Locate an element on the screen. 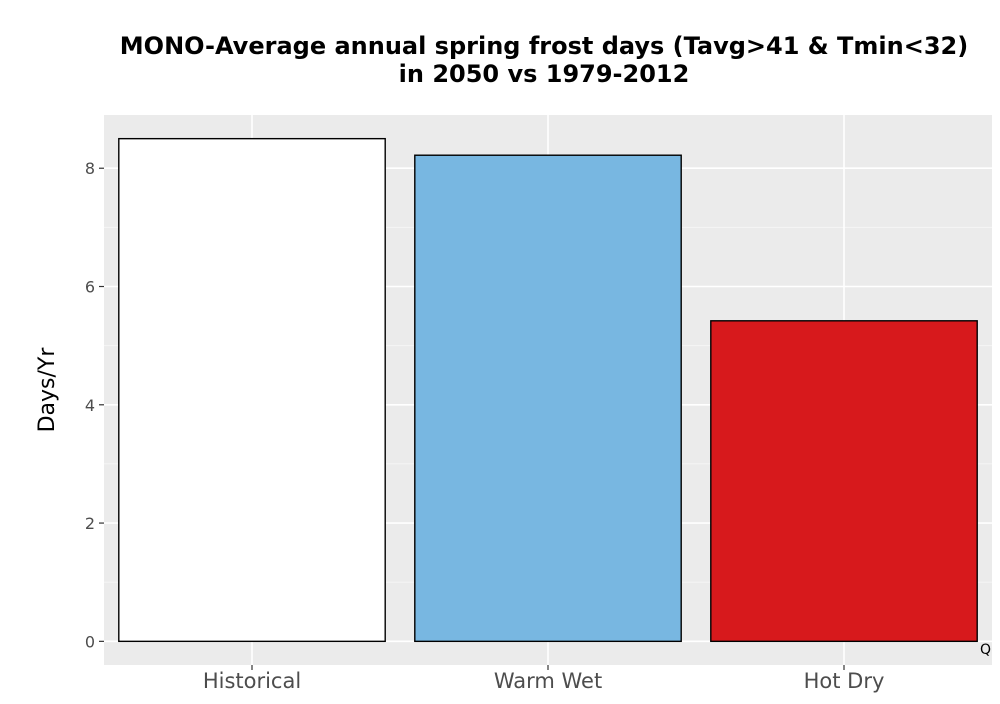  y-tick-label-3: 6 is located at coordinates (90, 287).